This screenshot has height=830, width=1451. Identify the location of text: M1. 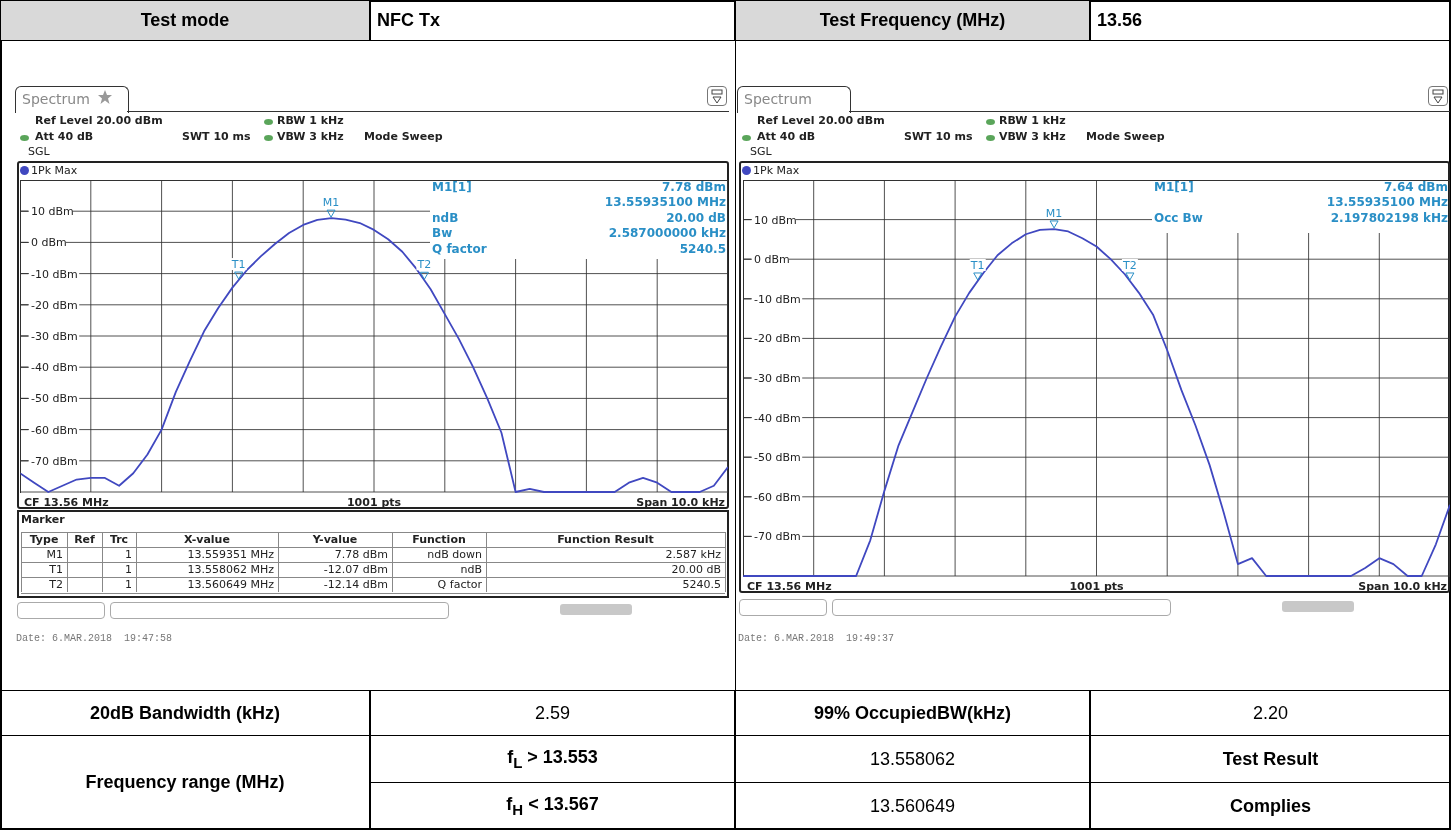
(54, 554).